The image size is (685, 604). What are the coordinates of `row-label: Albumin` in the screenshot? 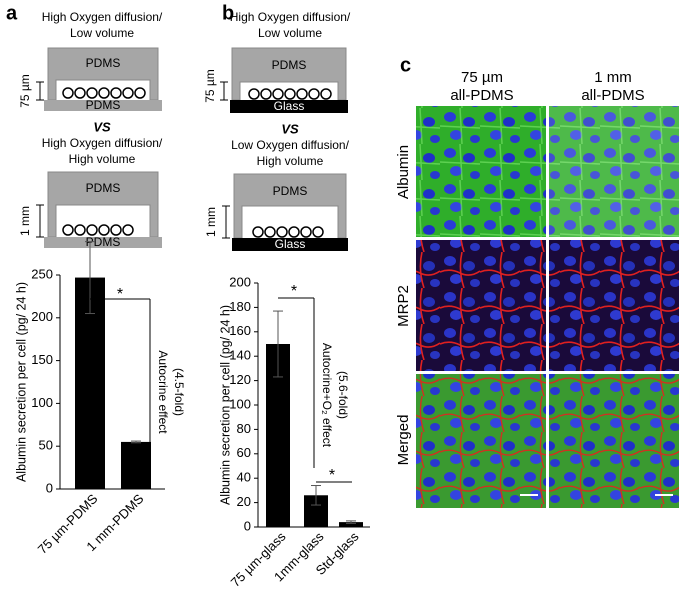 It's located at (403, 172).